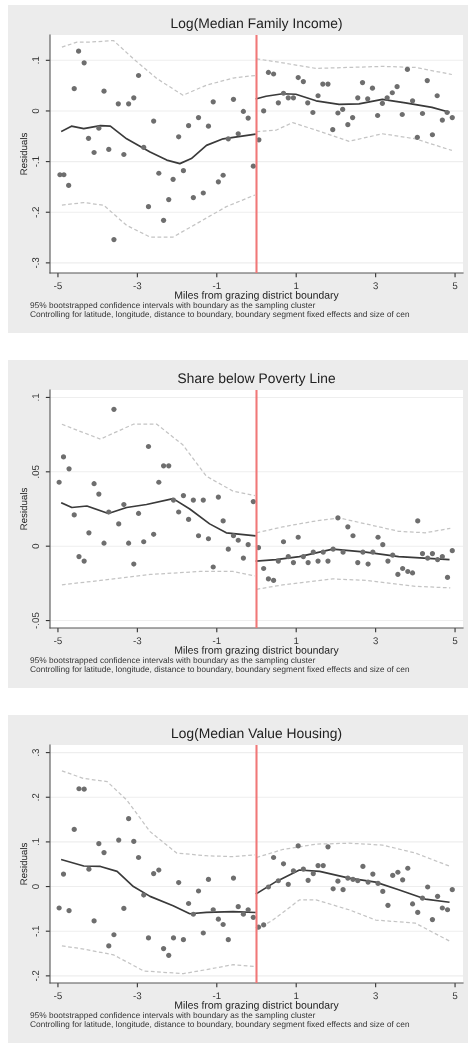 The height and width of the screenshot is (1050, 468). What do you see at coordinates (36, 263) in the screenshot?
I see `y-tick-label: -.3` at bounding box center [36, 263].